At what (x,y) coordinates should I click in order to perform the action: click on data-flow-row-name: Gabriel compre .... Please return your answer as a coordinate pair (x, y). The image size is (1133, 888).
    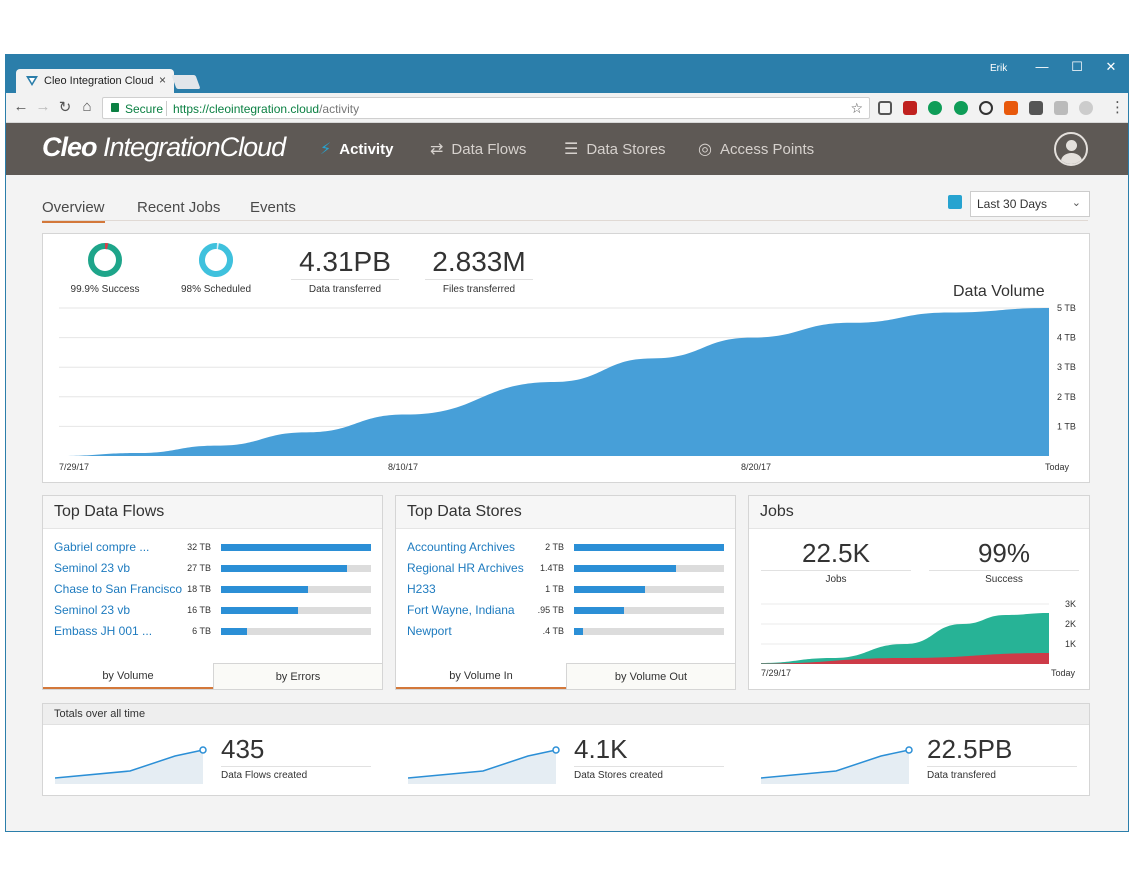
    Looking at the image, I should click on (102, 547).